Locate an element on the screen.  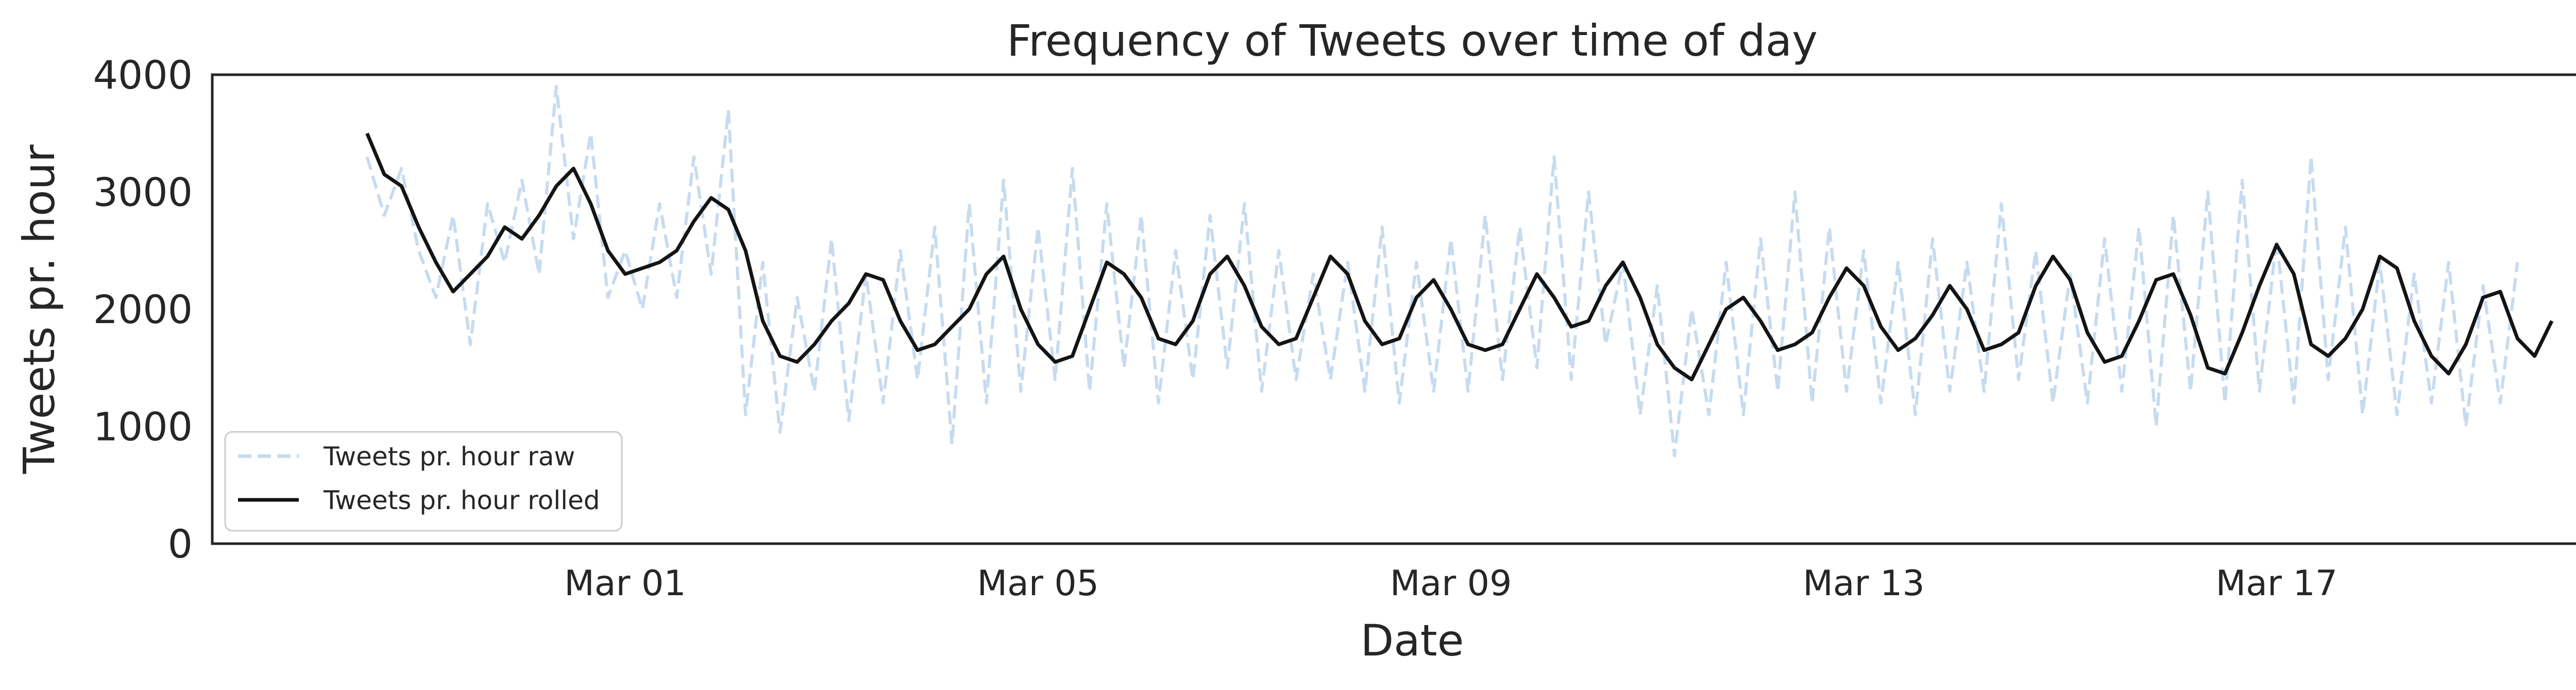
y-tick-label: 1000 is located at coordinates (143, 427).